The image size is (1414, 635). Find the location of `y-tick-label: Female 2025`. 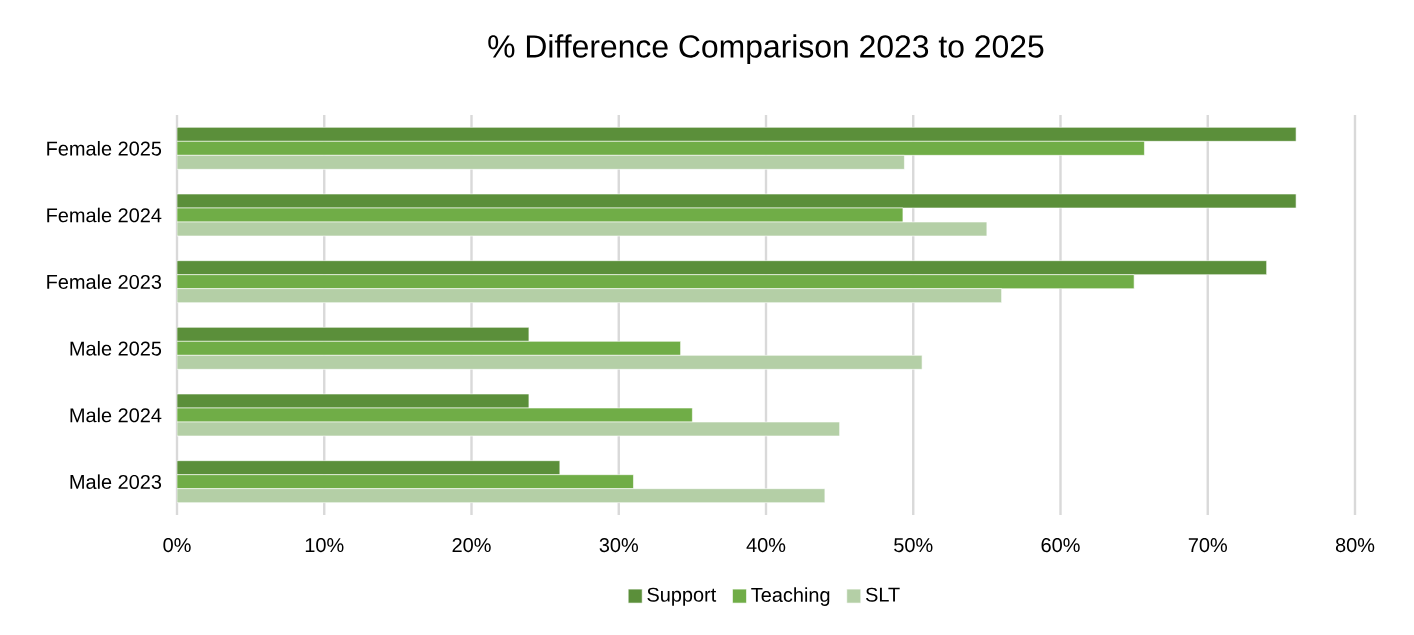

y-tick-label: Female 2025 is located at coordinates (104, 148).